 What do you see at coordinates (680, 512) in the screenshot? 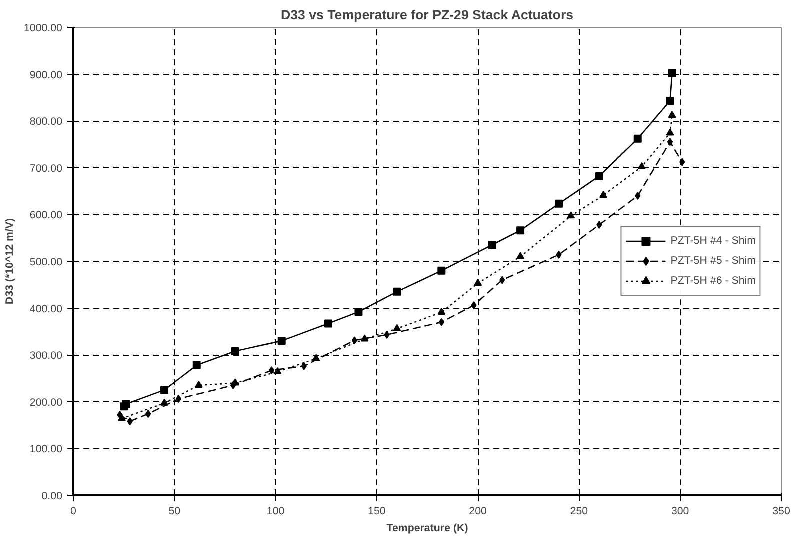
I see `x-tick-label: 300` at bounding box center [680, 512].